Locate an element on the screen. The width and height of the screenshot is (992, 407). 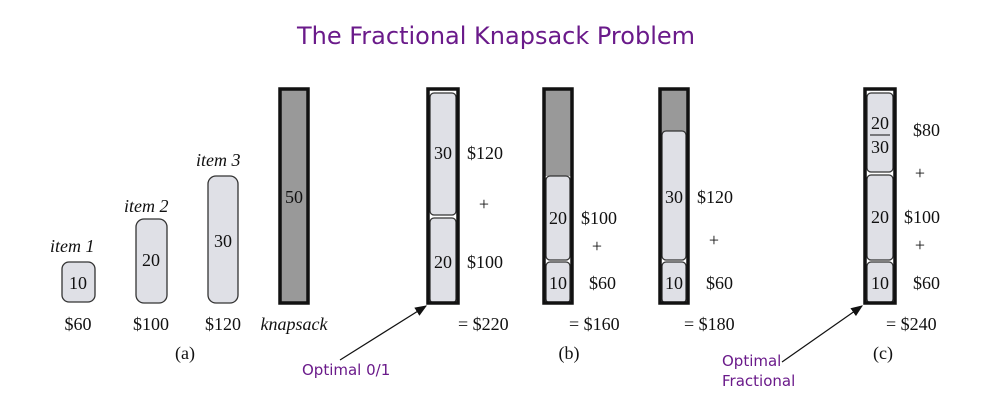
solution-3-value-2: $60 is located at coordinates (719, 283).